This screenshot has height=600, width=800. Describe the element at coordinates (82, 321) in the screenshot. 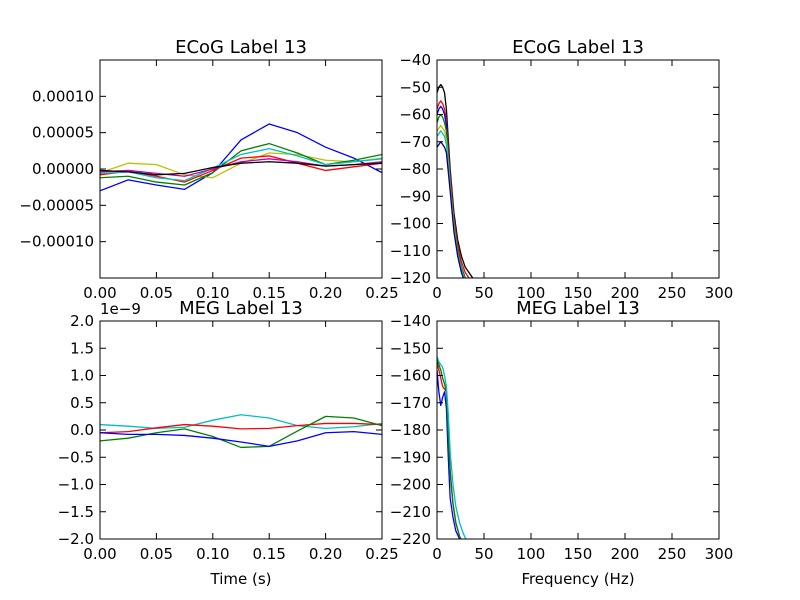

I see `y-tick-label: 2.0` at that location.